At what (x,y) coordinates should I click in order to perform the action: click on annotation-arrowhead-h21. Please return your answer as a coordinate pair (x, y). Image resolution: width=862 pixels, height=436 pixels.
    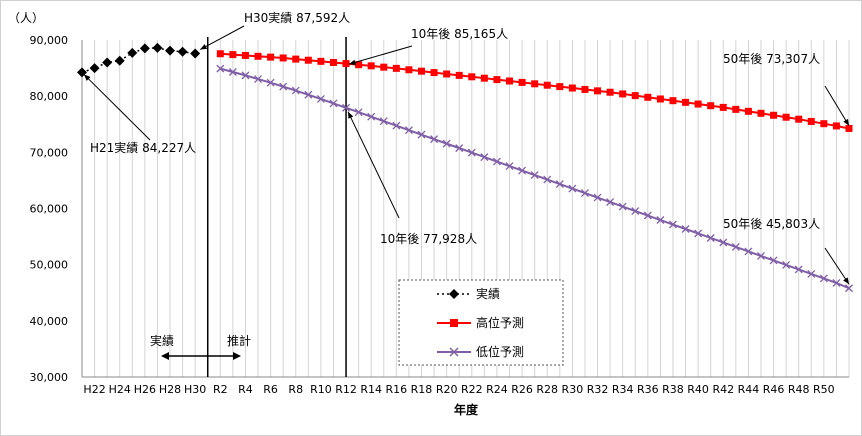
    Looking at the image, I should click on (87, 77).